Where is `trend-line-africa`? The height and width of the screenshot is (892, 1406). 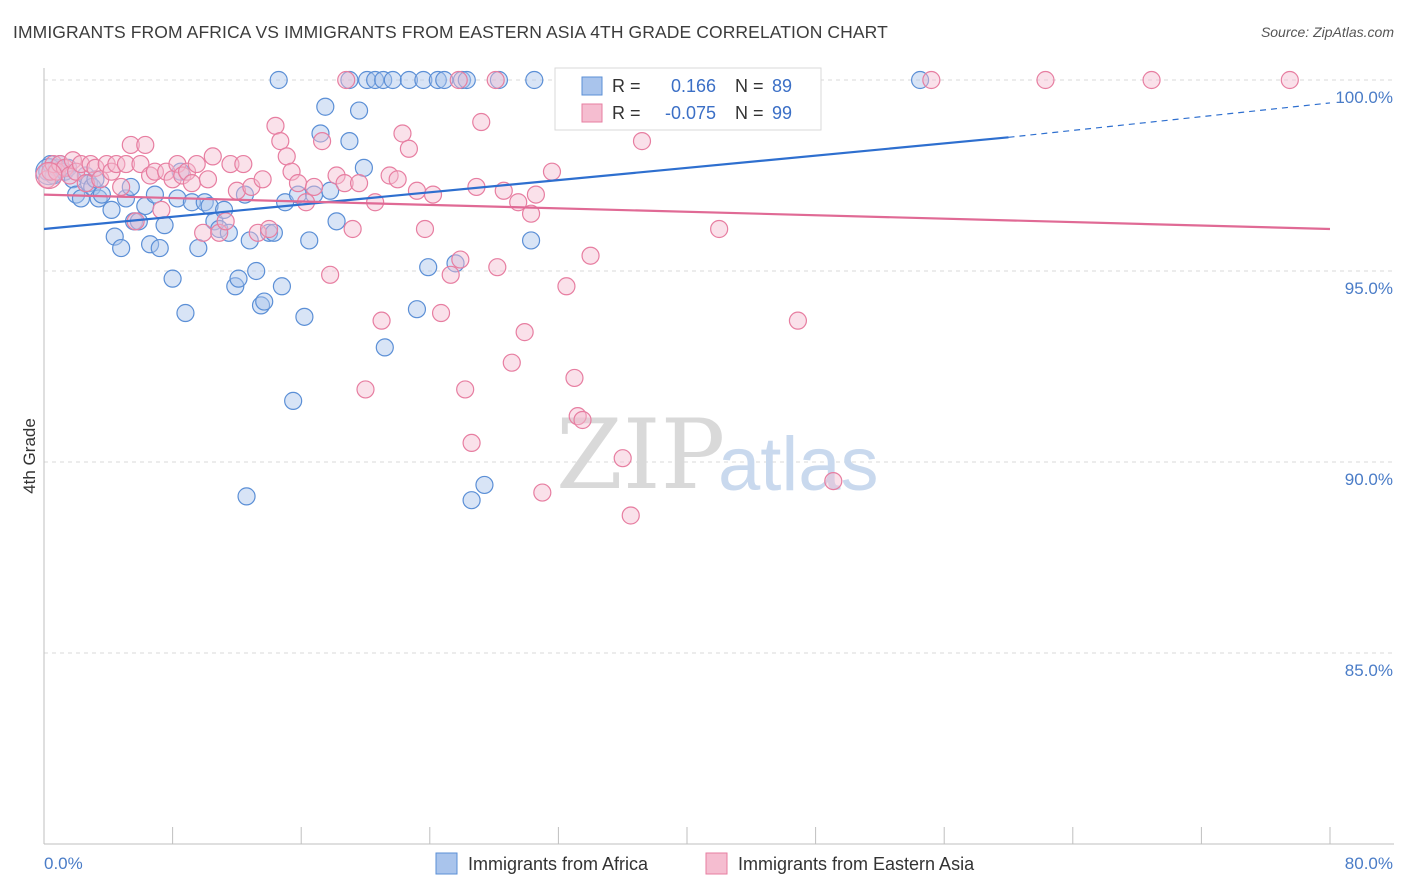 trend-line-africa is located at coordinates (526, 183).